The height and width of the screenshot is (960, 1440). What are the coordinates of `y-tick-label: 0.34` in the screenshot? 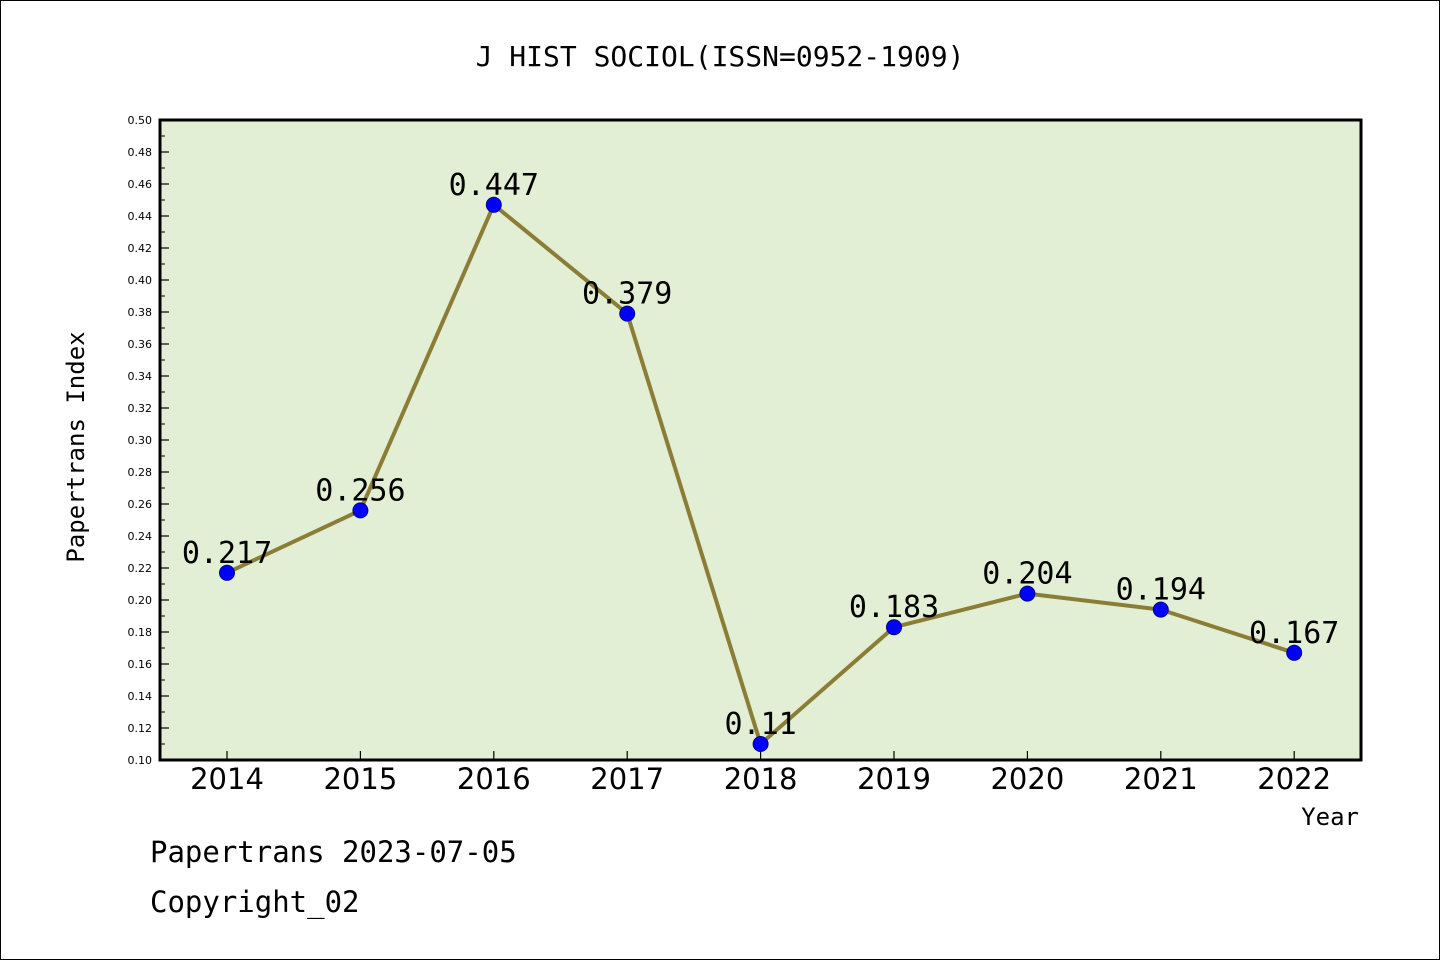 It's located at (140, 376).